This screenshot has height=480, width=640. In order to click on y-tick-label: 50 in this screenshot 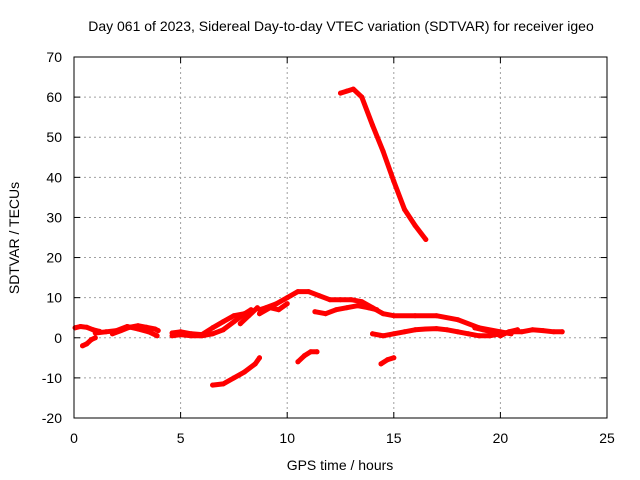, I will do `click(54, 137)`.